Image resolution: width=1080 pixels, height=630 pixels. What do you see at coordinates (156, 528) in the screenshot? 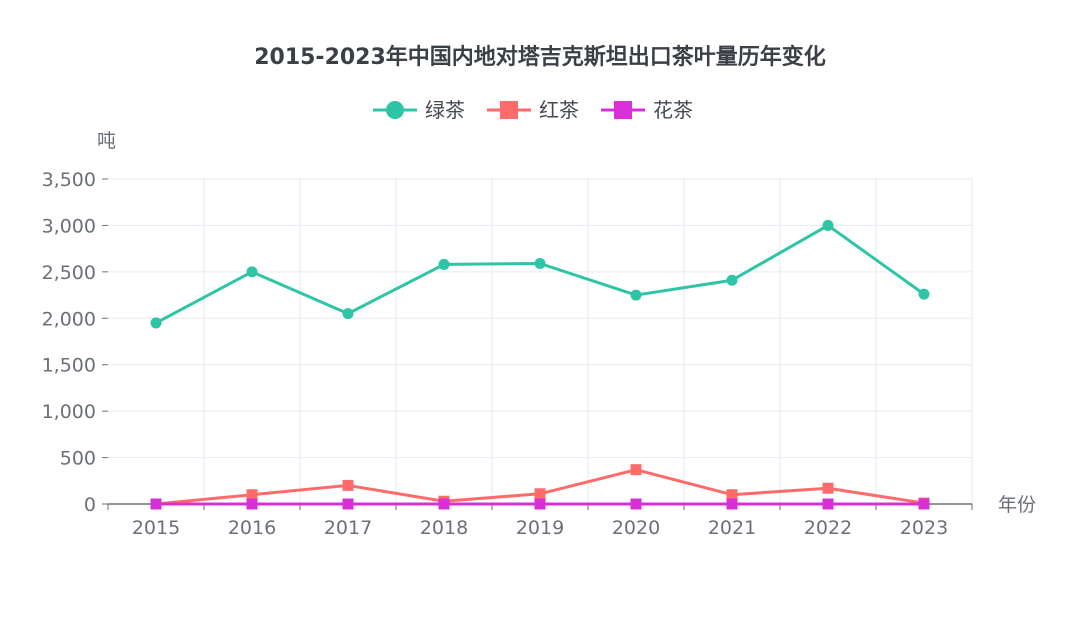
I see `x-tick-label: 2015` at bounding box center [156, 528].